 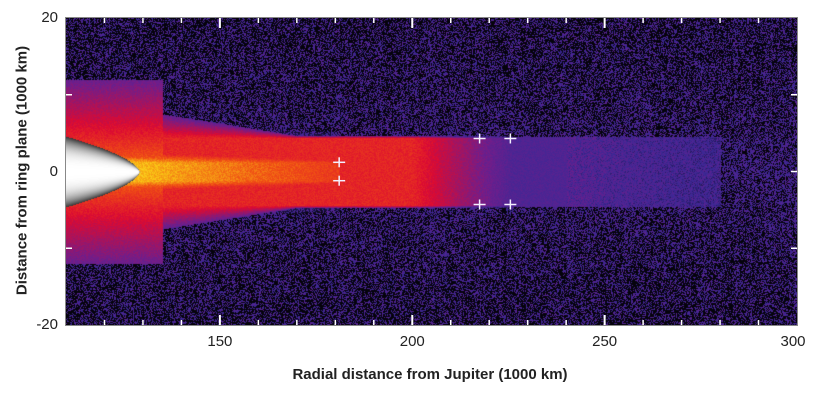 What do you see at coordinates (430, 374) in the screenshot?
I see `x-axis-title: Radial distance from Jupiter (1000 km)` at bounding box center [430, 374].